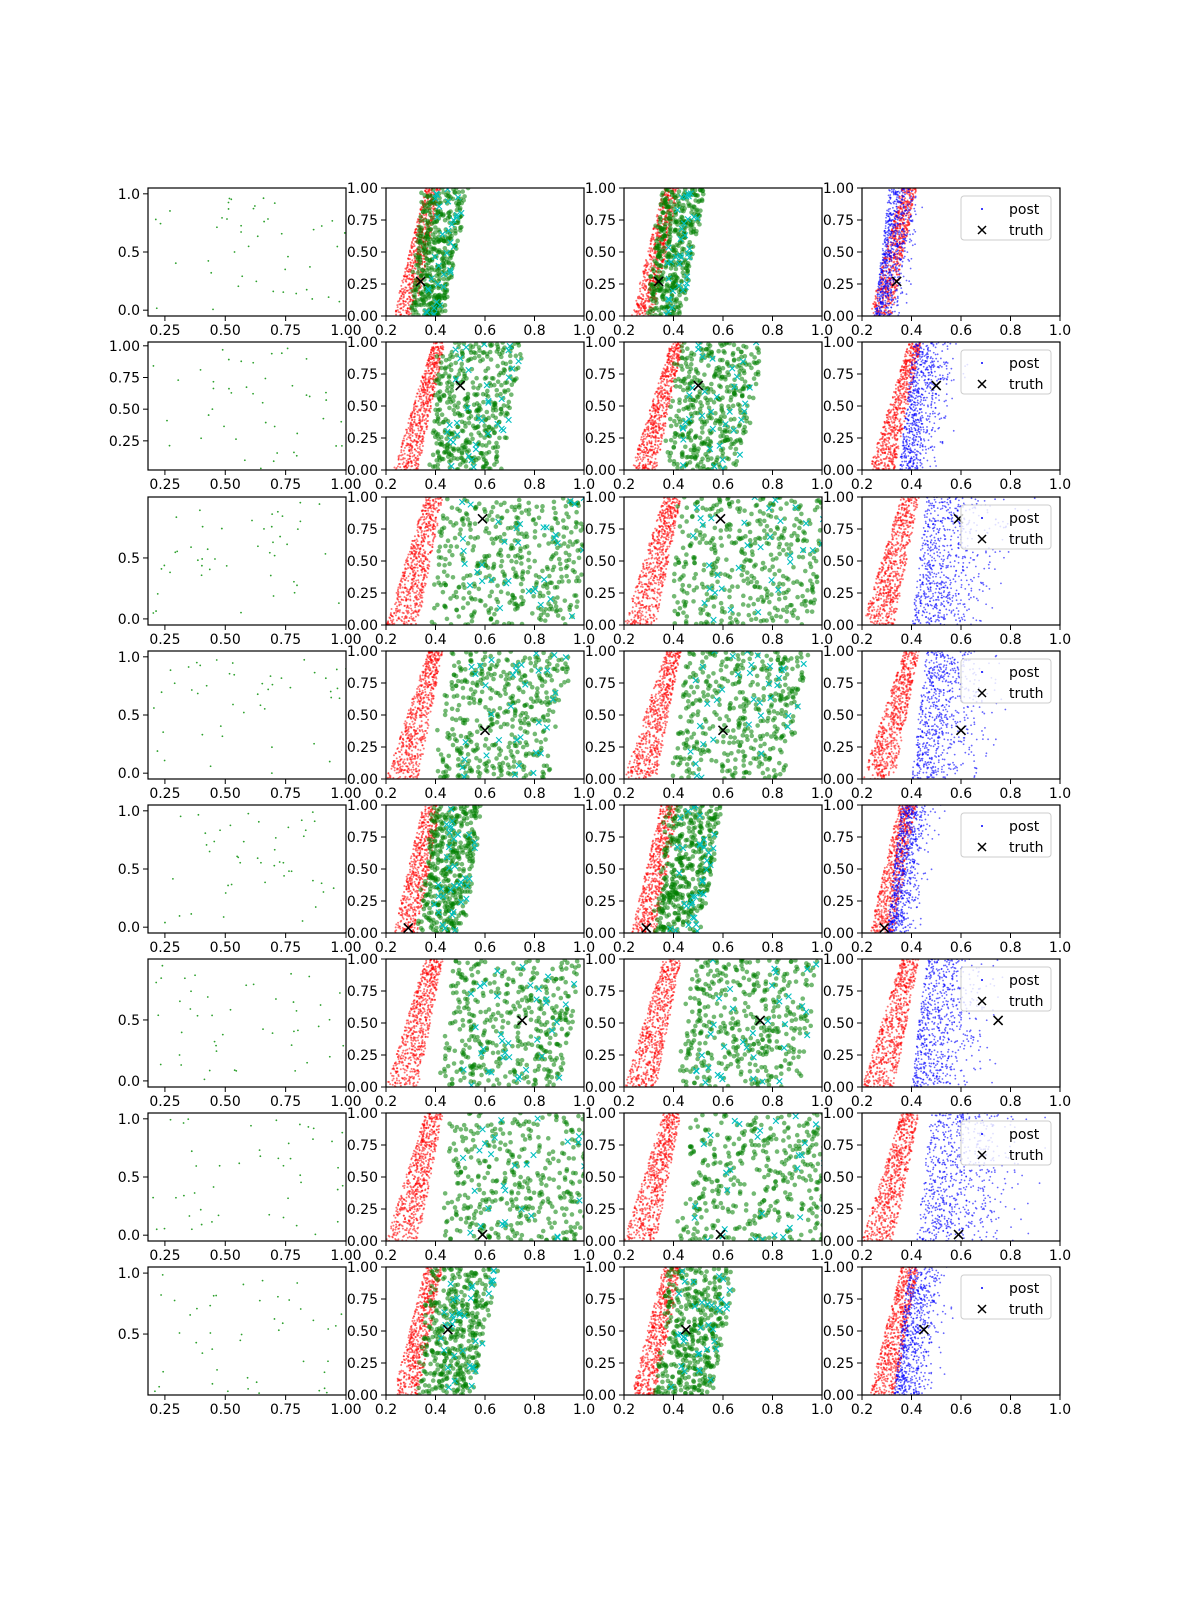 The width and height of the screenshot is (1200, 1600). Describe the element at coordinates (982, 230) in the screenshot. I see `legend-truth-swatch` at that location.